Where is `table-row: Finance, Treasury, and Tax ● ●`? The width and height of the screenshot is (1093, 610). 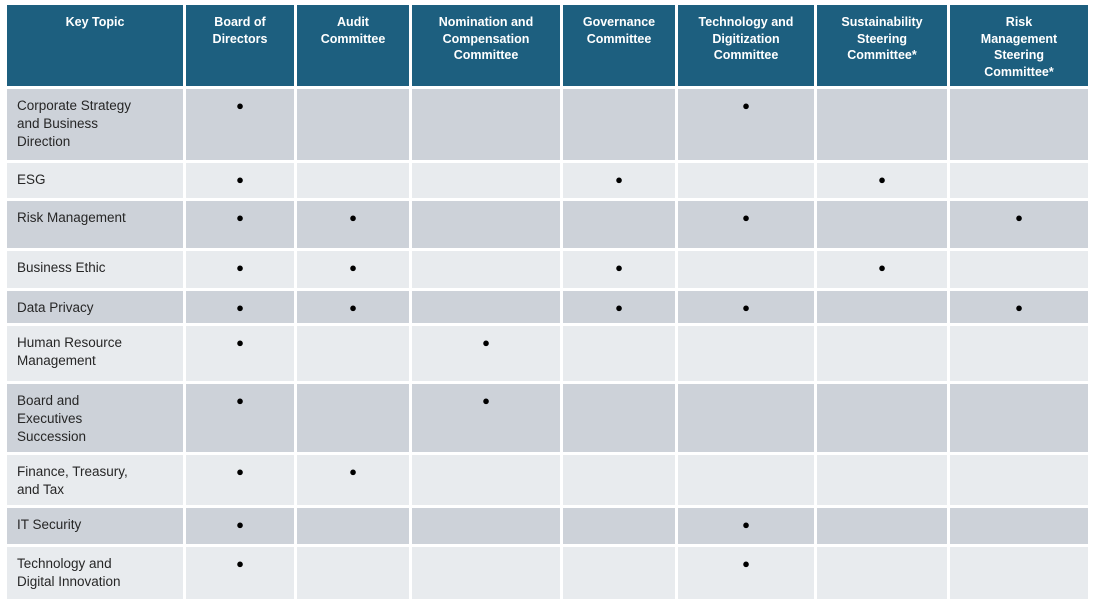
table-row: Finance, Treasury, and Tax ● ● is located at coordinates (547, 480).